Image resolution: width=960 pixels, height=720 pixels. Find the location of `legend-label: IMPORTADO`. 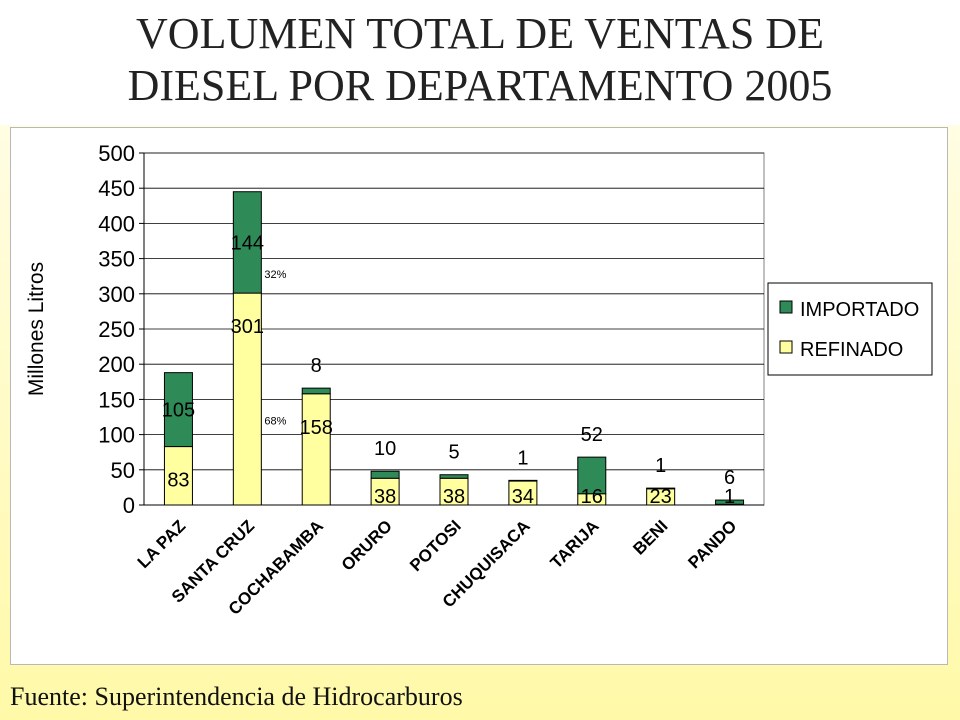

legend-label: IMPORTADO is located at coordinates (859, 310).